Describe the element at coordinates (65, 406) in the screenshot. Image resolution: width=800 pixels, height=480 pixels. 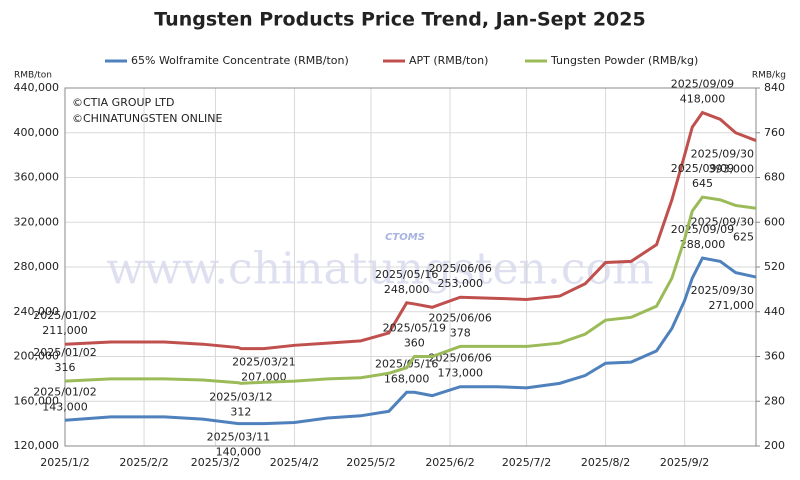
I see `value-label: 143,000` at that location.